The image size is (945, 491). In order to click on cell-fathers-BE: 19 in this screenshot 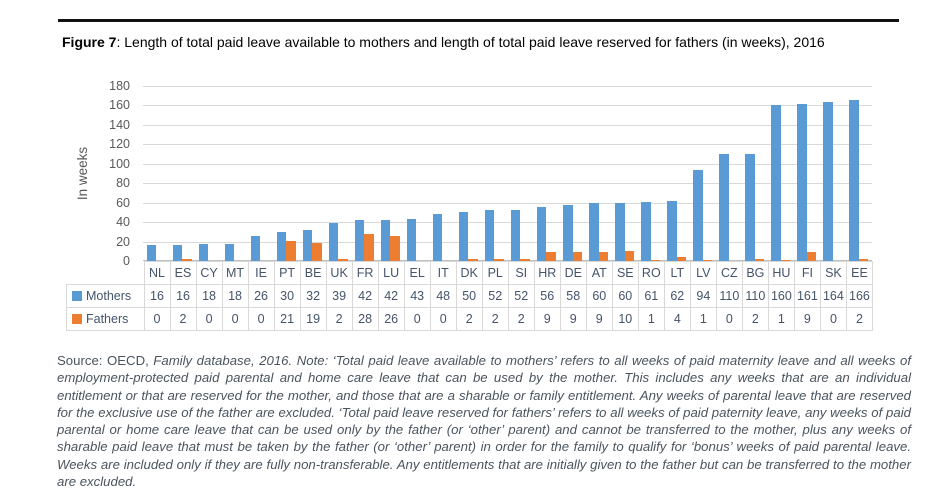, I will do `click(313, 319)`.